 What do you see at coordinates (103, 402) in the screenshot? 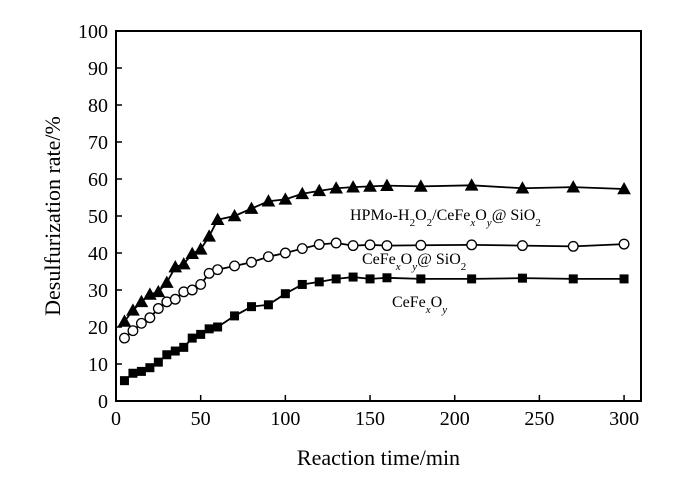
I see `y-tick-label: 0` at bounding box center [103, 402].